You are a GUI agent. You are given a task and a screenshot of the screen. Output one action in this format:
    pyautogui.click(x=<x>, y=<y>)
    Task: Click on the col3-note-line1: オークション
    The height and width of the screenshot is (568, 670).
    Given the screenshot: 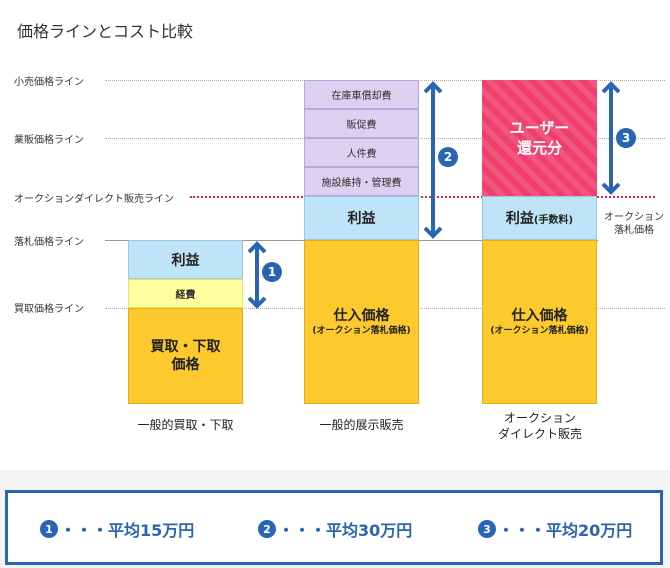 What is the action you would take?
    pyautogui.click(x=634, y=217)
    